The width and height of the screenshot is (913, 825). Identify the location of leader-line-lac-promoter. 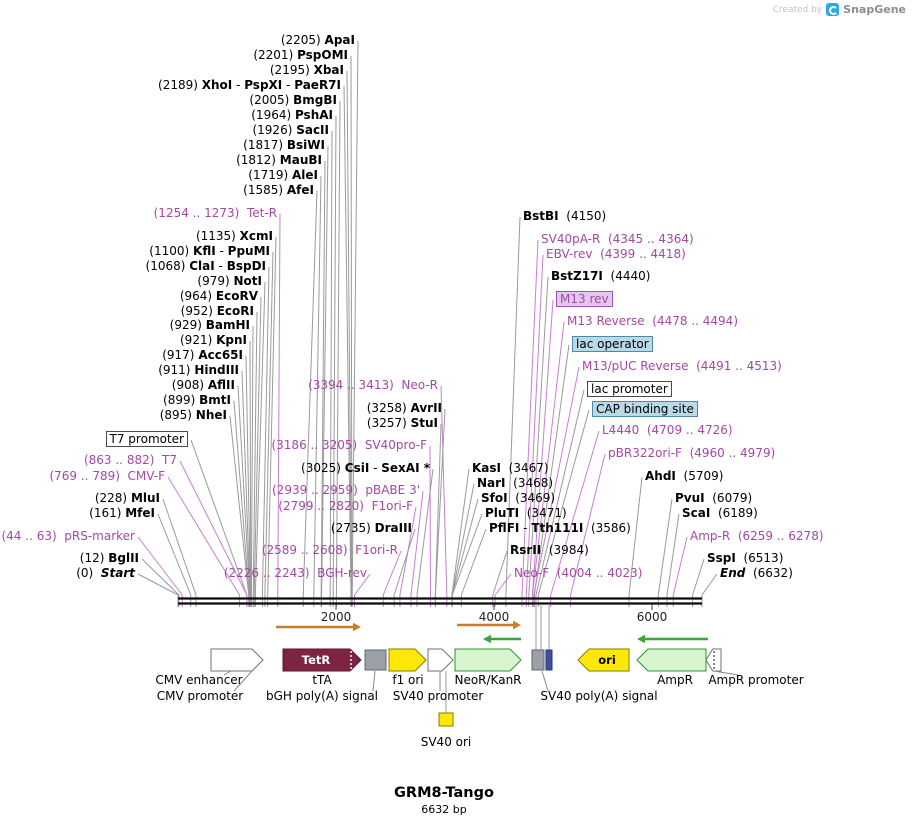
(560, 492).